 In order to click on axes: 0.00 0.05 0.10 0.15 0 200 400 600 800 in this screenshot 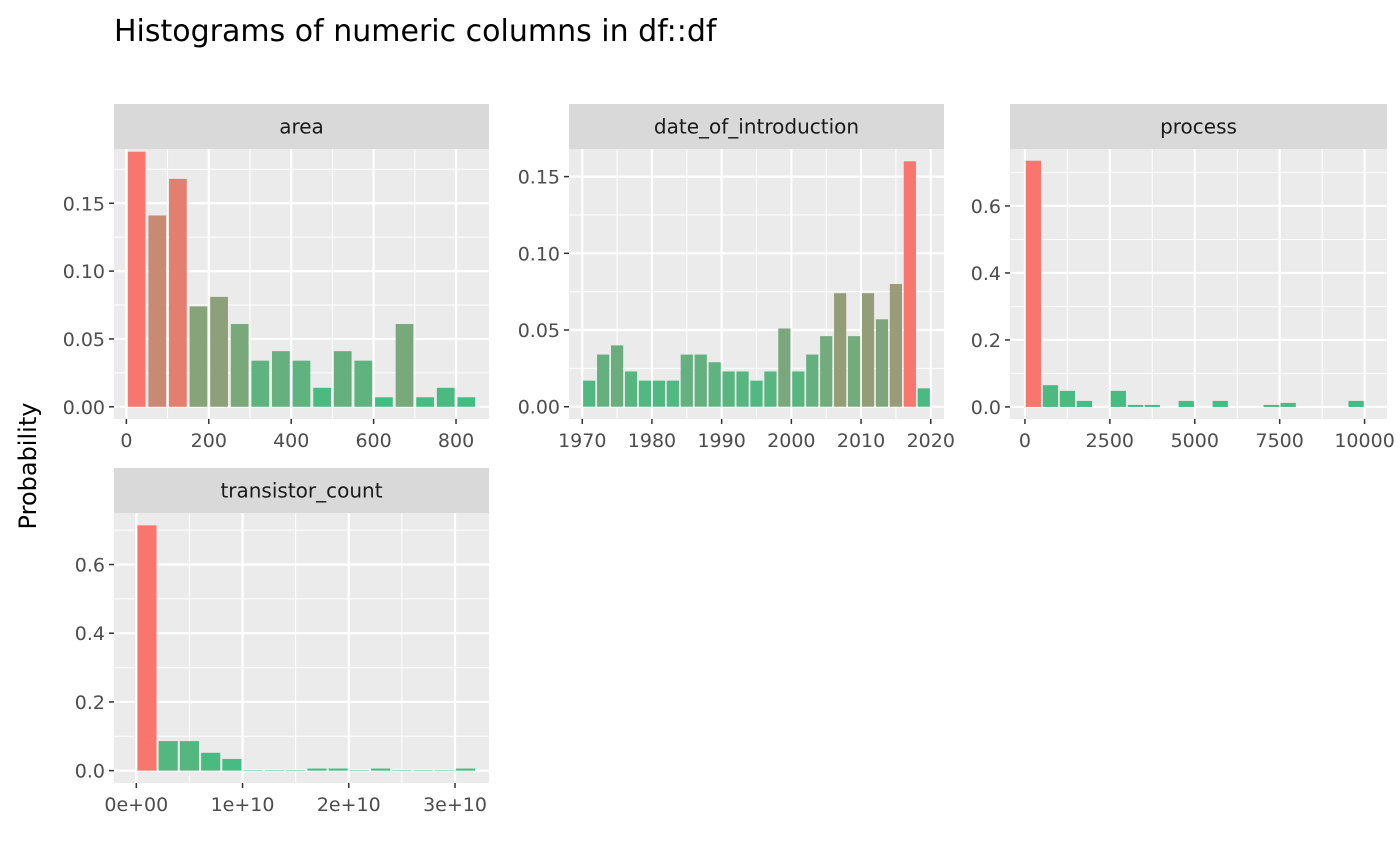, I will do `click(268, 322)`.